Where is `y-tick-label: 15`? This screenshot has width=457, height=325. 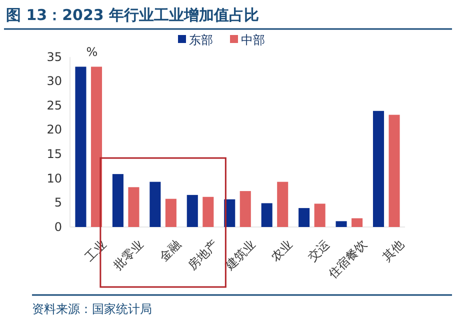 y-tick-label: 15 is located at coordinates (54, 153).